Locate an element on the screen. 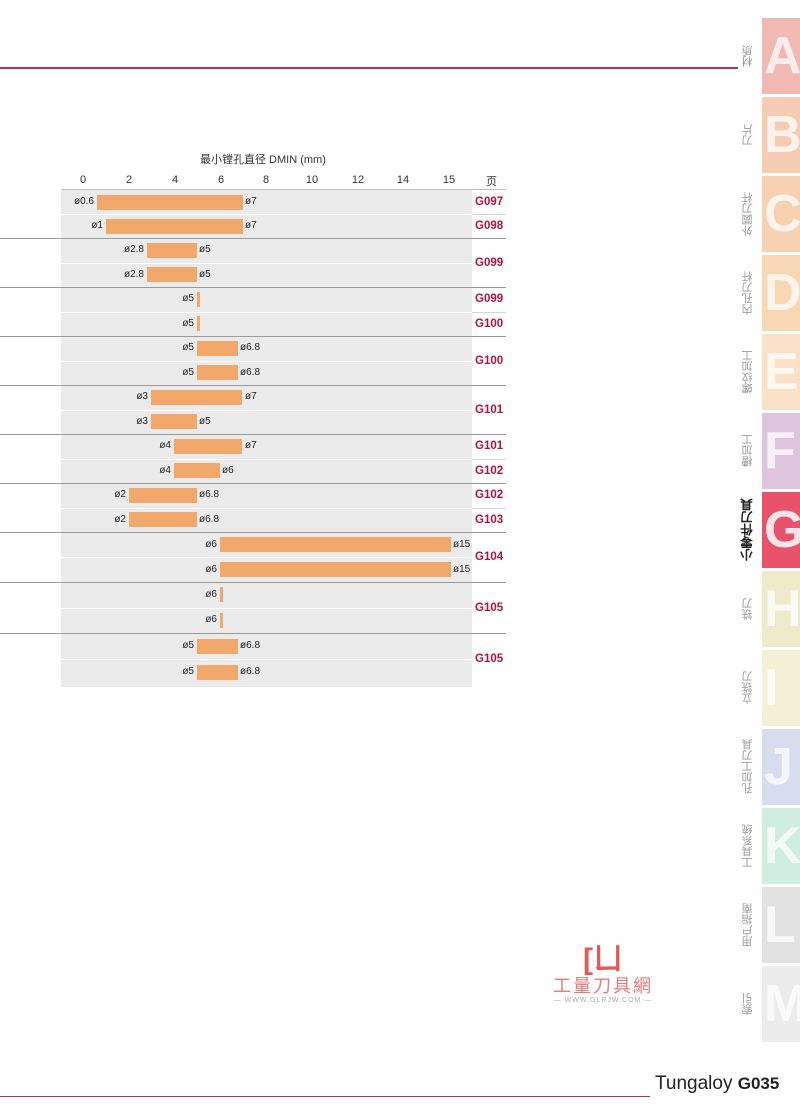 The image size is (800, 1120). tick-label: 0 is located at coordinates (83, 180).